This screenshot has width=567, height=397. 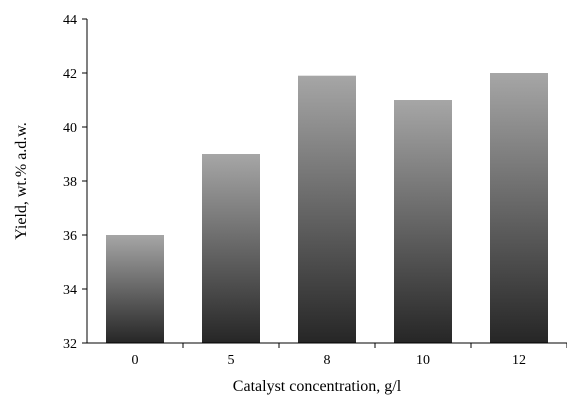 I want to click on y-tick-label: 36, so click(x=70, y=236).